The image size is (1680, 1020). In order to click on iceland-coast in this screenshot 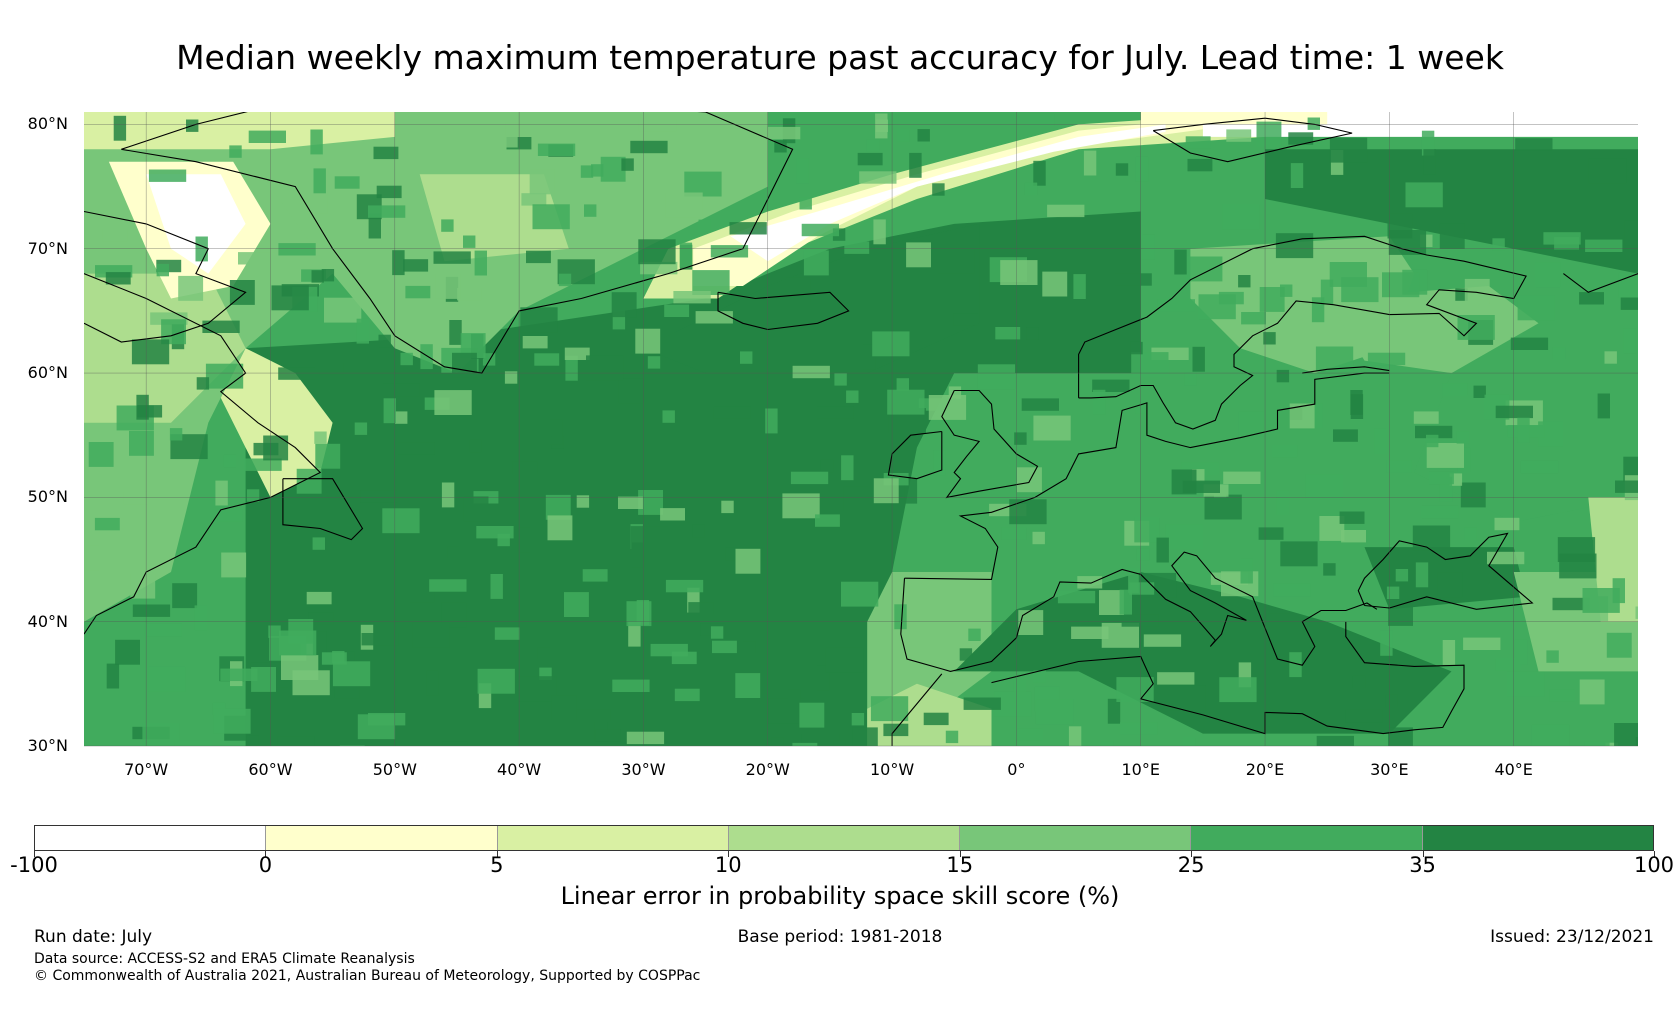, I will do `click(783, 311)`.